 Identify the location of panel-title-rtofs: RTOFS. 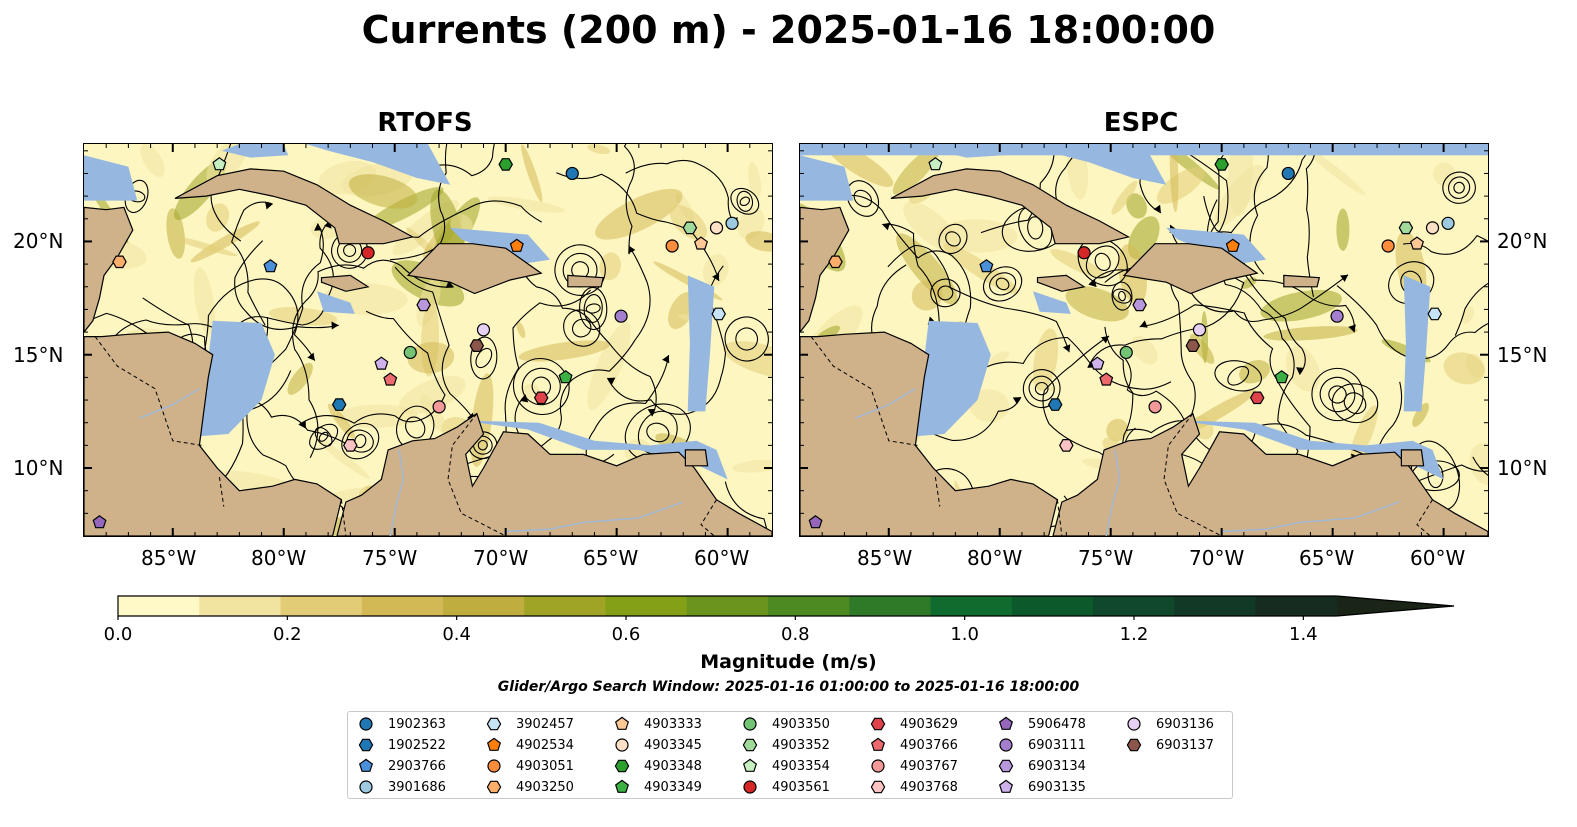
(425, 123).